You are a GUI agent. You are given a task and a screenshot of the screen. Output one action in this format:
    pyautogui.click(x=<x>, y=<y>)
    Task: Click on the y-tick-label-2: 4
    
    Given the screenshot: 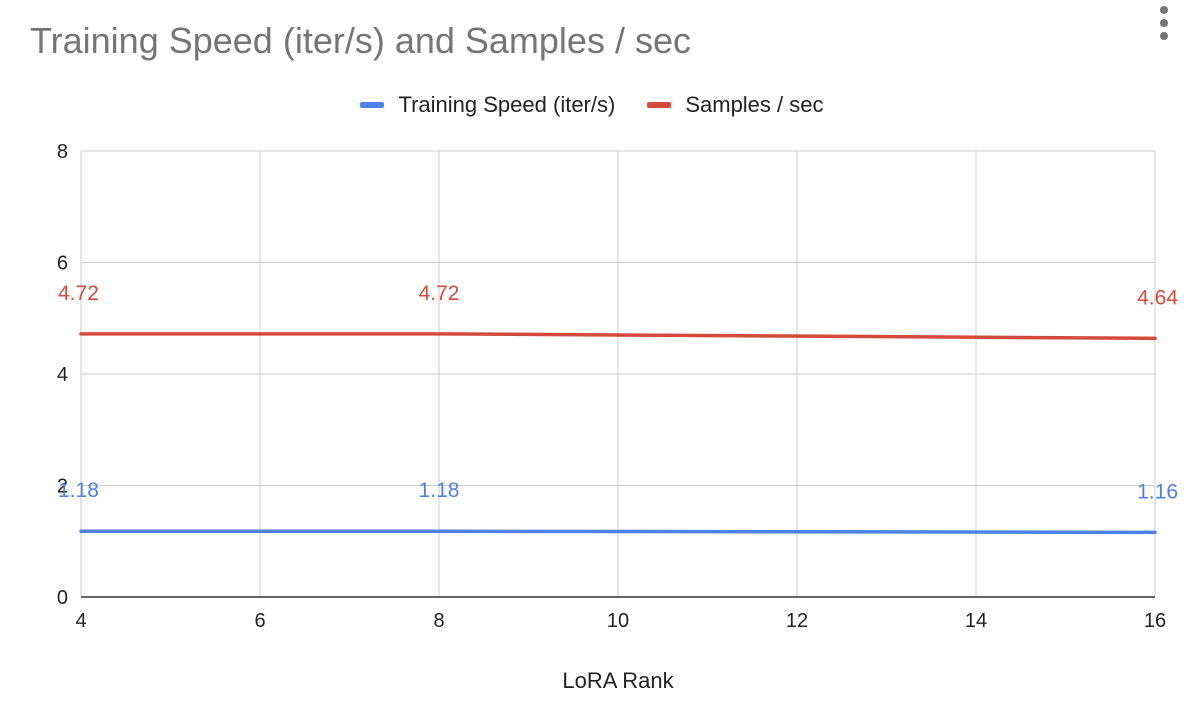 What is the action you would take?
    pyautogui.click(x=62, y=375)
    